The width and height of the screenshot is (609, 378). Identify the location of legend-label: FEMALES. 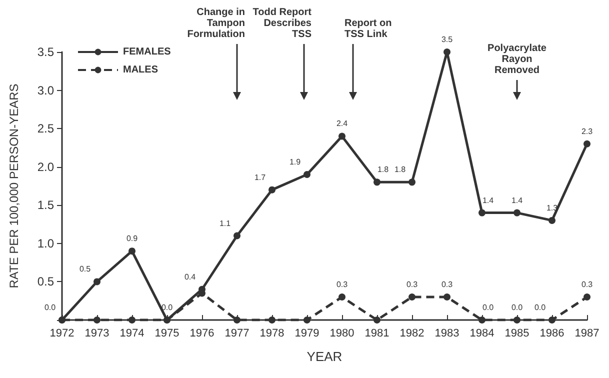
(147, 52).